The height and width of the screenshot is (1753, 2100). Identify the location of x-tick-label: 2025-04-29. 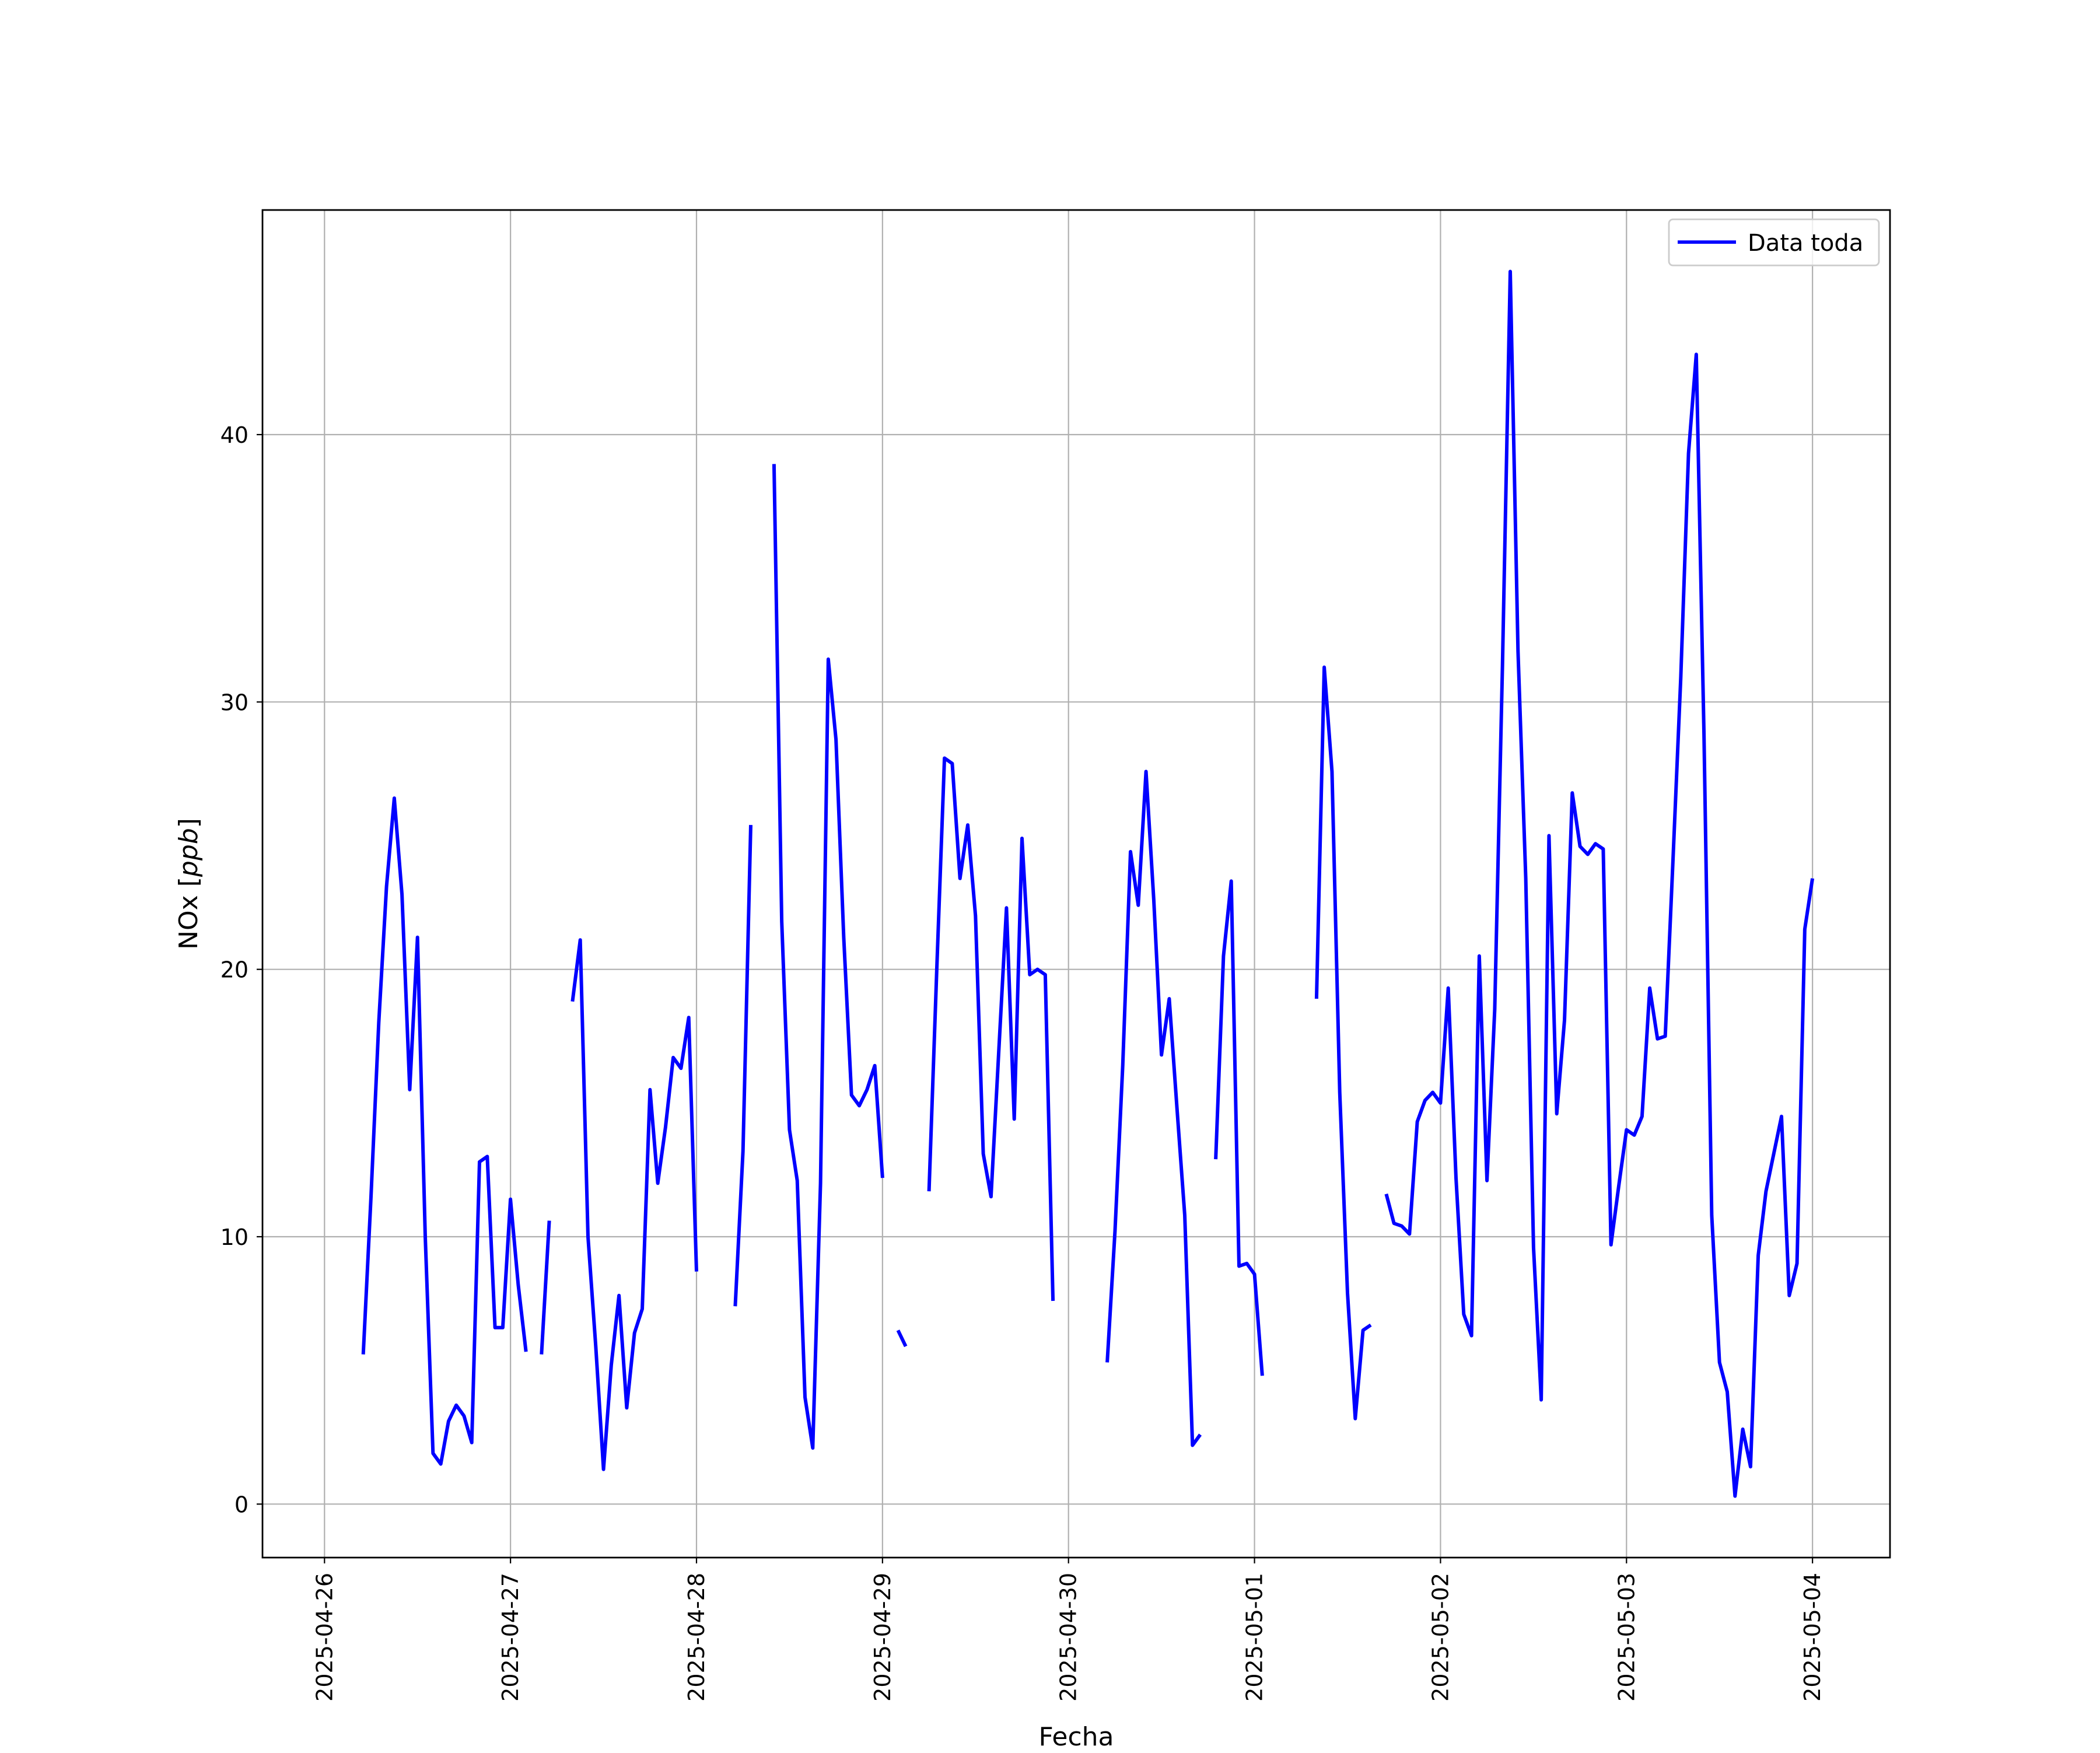
(882, 1637).